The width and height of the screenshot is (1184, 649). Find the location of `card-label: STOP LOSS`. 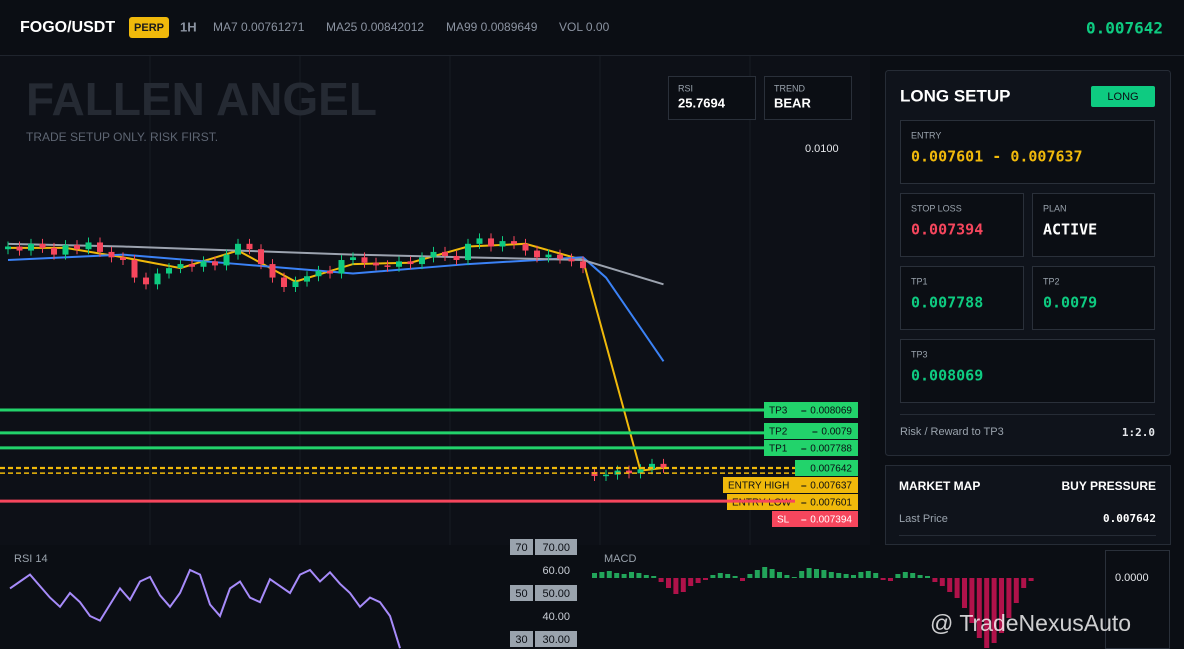

card-label: STOP LOSS is located at coordinates (936, 208).